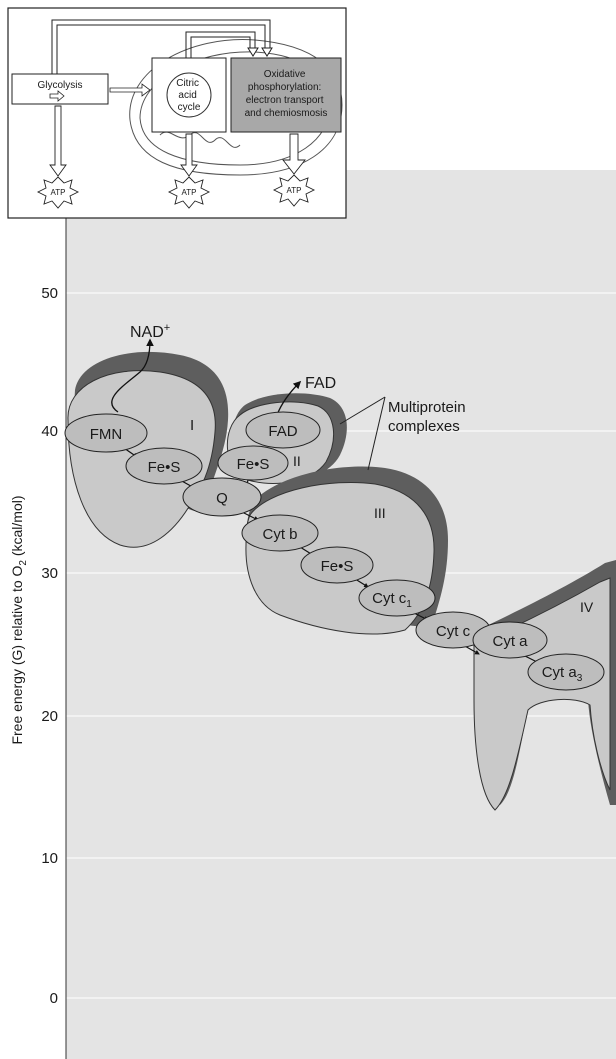 This screenshot has height=1059, width=616. What do you see at coordinates (297, 461) in the screenshot?
I see `complex-ii-label: II` at bounding box center [297, 461].